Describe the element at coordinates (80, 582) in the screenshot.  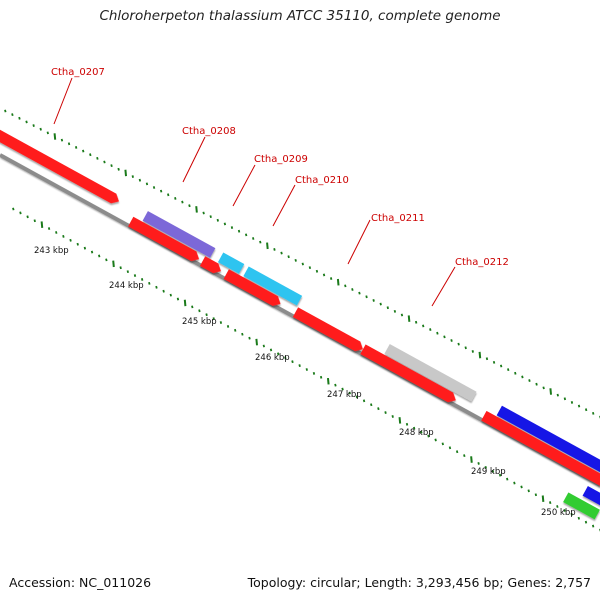
I see `accession-text: Accession: NC_011026` at that location.